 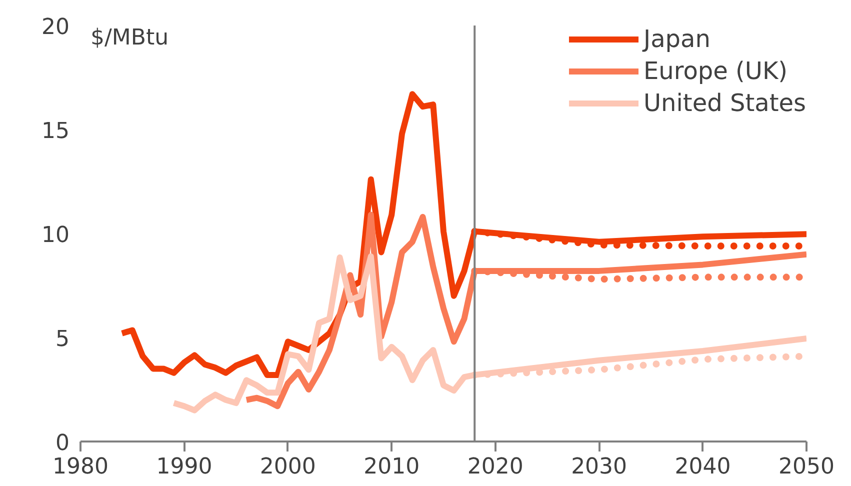 I want to click on x-tick-label: 2010, so click(x=392, y=467).